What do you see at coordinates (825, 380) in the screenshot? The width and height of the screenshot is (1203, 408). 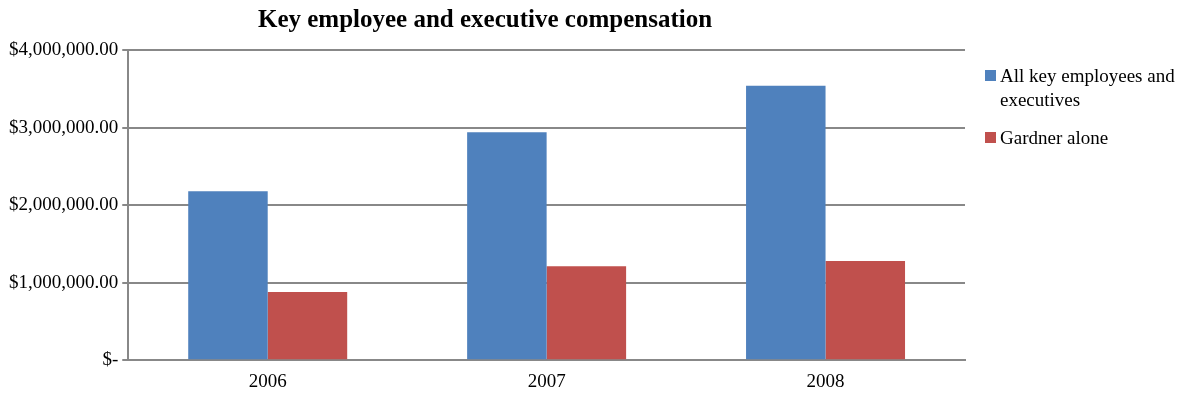 I see `x-tick-label: 2008` at bounding box center [825, 380].